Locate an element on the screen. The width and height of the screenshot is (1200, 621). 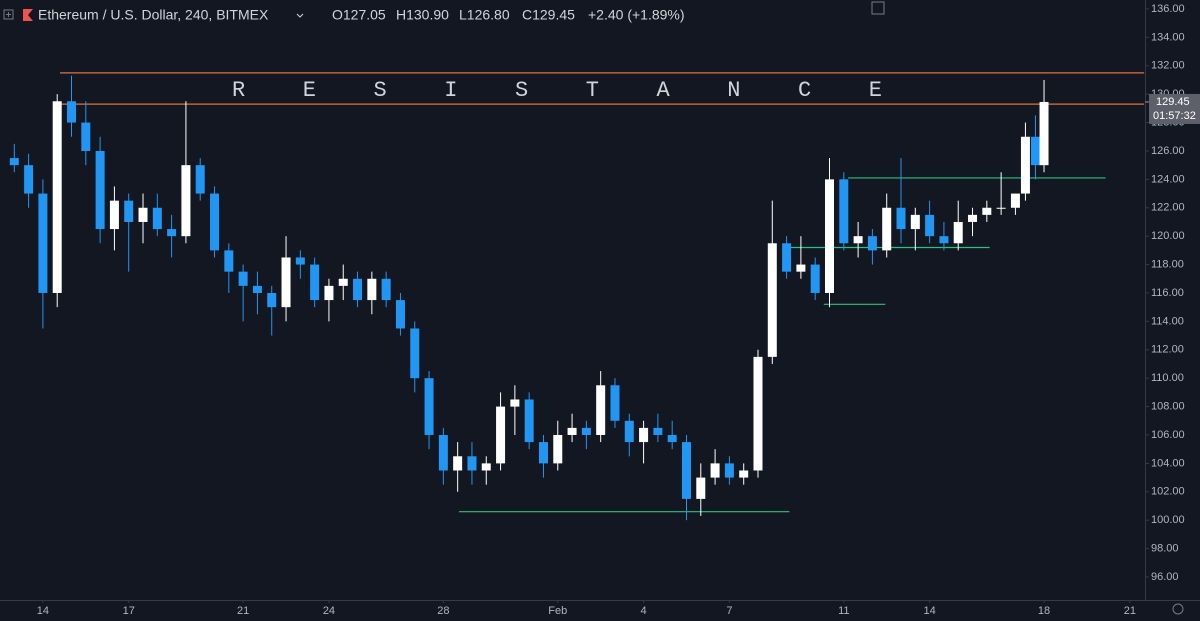
ohlc-value: L126.80 is located at coordinates (484, 15).